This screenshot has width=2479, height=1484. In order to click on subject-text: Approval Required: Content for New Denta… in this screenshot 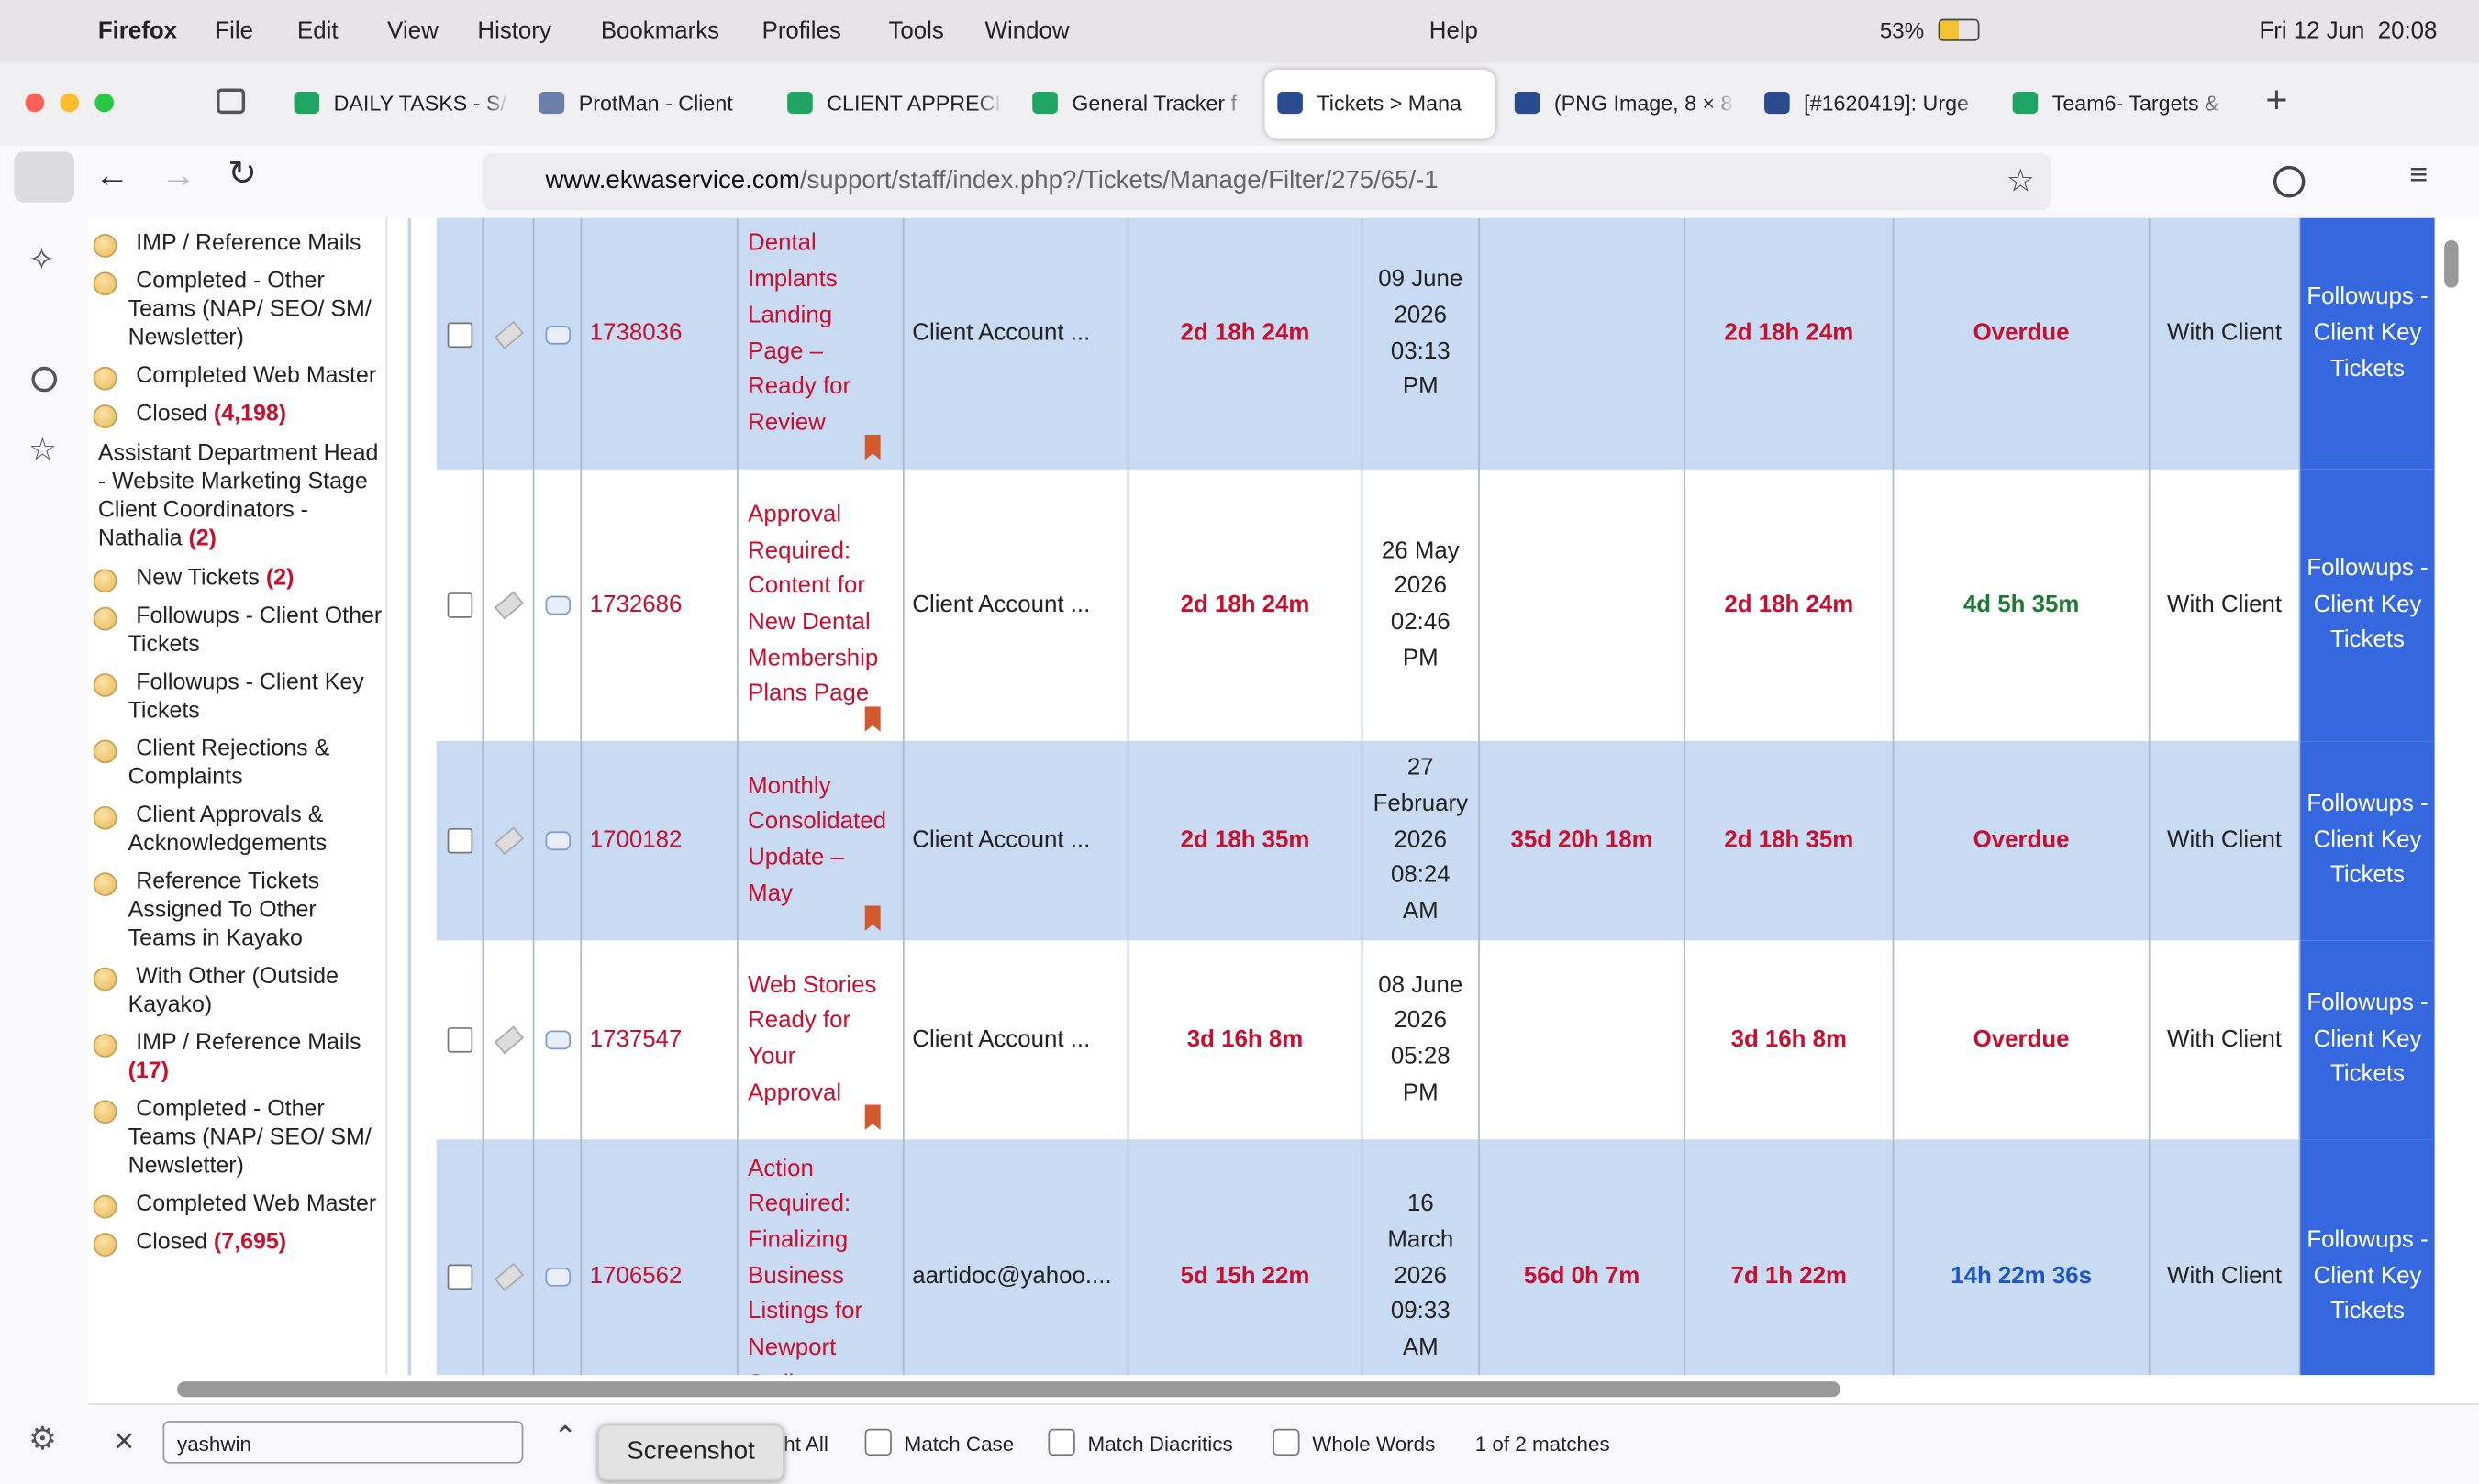, I will do `click(813, 604)`.